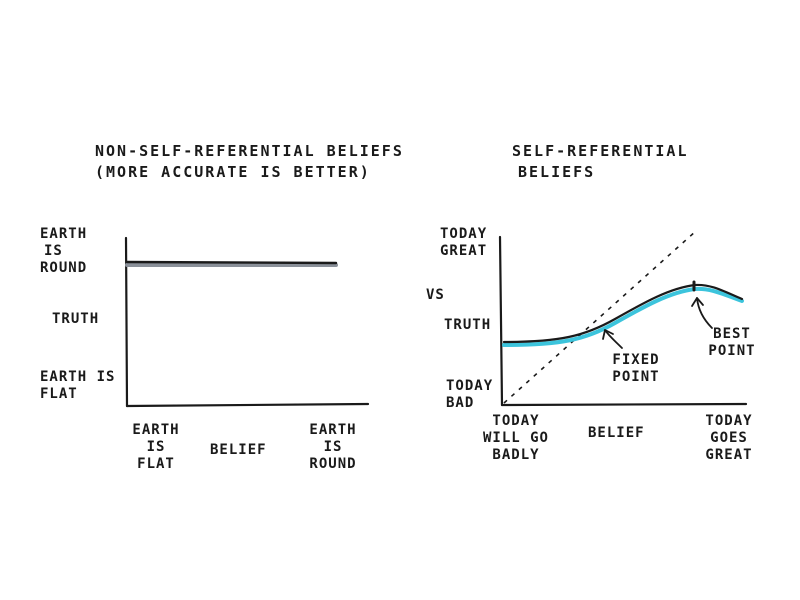 The image size is (800, 600). Describe the element at coordinates (435, 295) in the screenshot. I see `right-y-label-vs: VS` at that location.